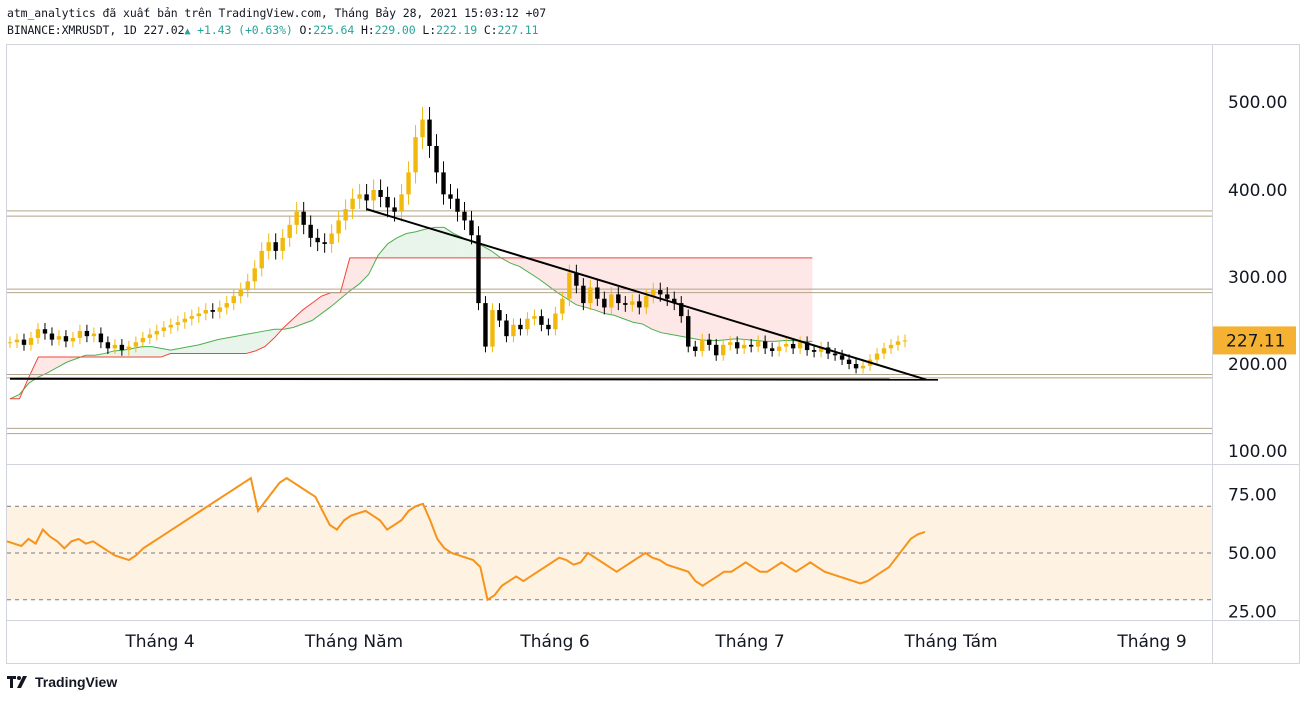 The width and height of the screenshot is (1308, 701). I want to click on close-value: 227.11, so click(518, 30).